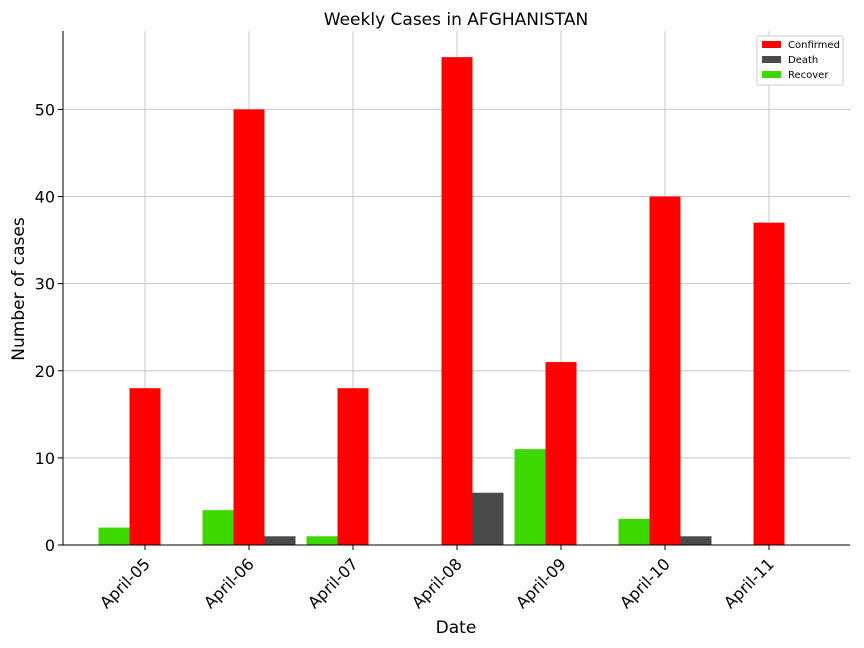  What do you see at coordinates (437, 583) in the screenshot?
I see `x-tick-label: April-08` at bounding box center [437, 583].